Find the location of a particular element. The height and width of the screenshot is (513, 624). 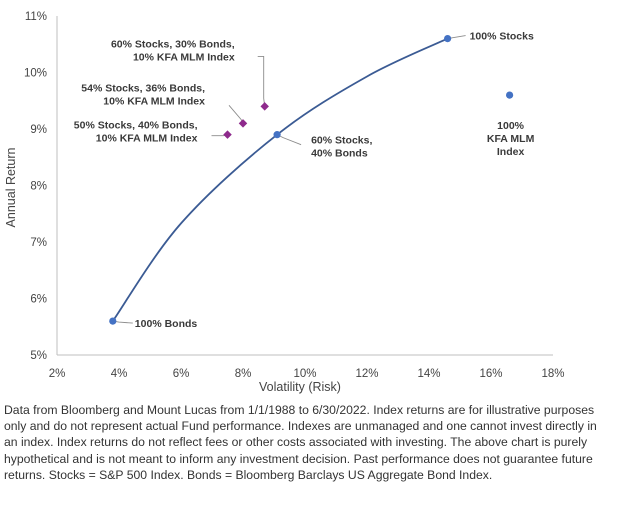

y-tick-label: 5% is located at coordinates (38, 356).